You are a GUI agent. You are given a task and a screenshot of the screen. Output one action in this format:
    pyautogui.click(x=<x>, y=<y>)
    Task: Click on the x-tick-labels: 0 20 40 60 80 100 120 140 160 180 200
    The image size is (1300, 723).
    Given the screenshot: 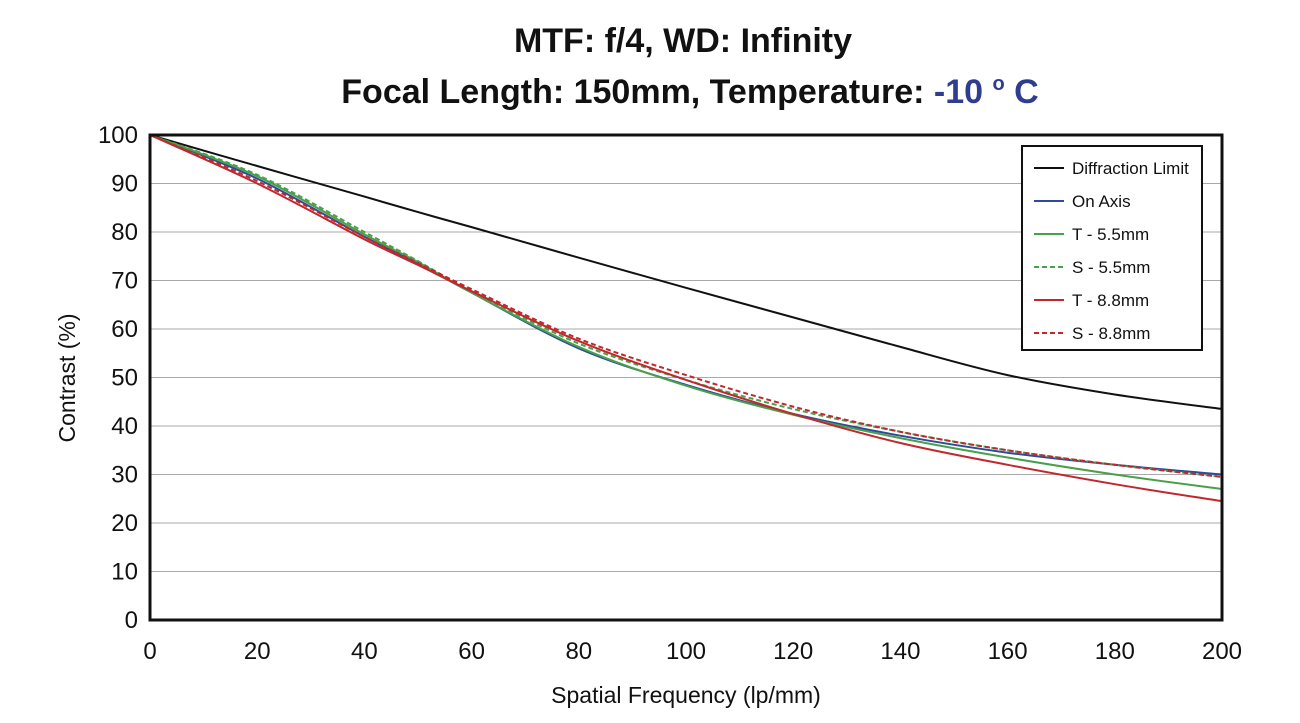 What is the action you would take?
    pyautogui.click(x=692, y=651)
    